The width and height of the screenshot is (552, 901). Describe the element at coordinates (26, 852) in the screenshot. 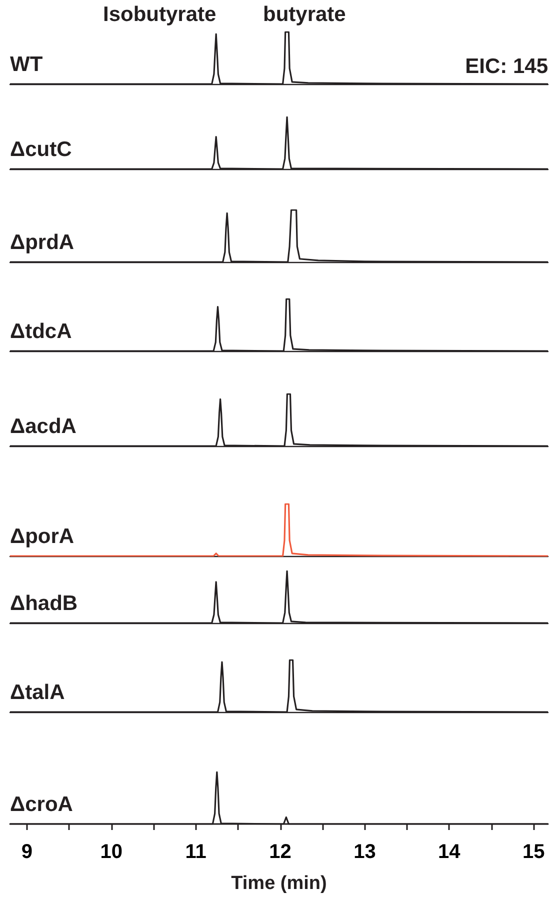

I see `x-tick-label: 9` at that location.